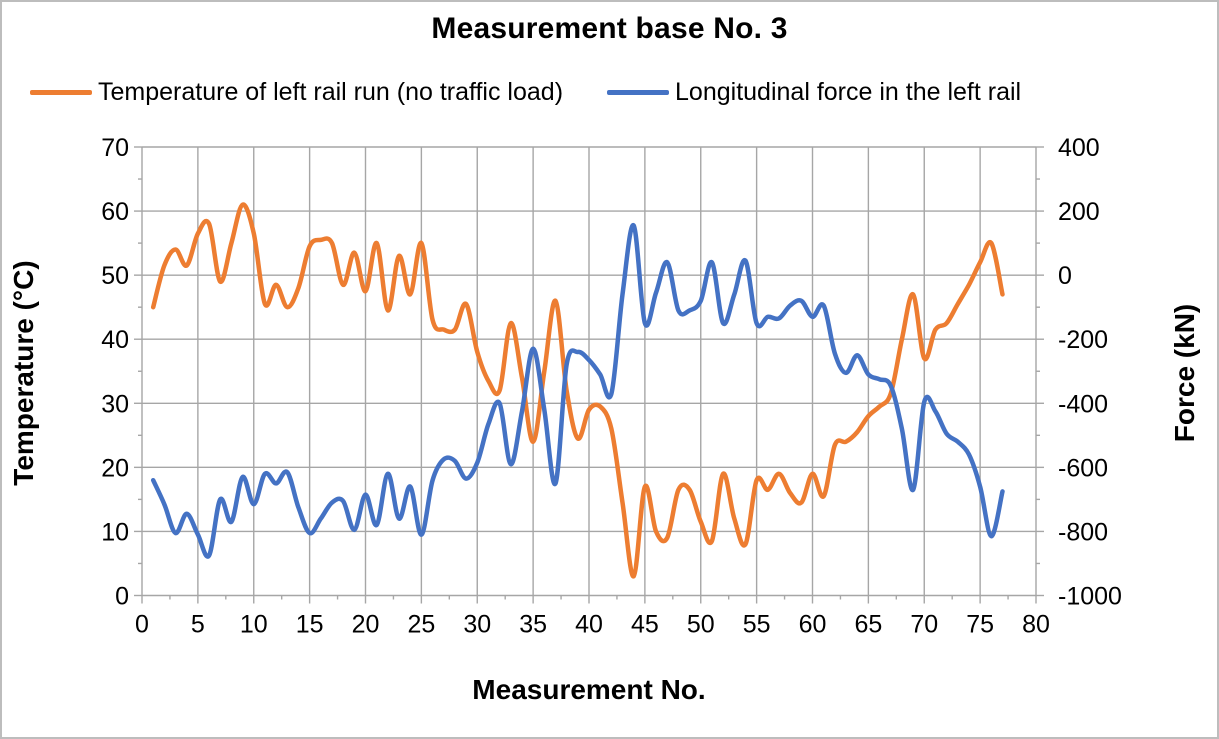  What do you see at coordinates (421, 625) in the screenshot?
I see `x-tick-label: 25` at bounding box center [421, 625].